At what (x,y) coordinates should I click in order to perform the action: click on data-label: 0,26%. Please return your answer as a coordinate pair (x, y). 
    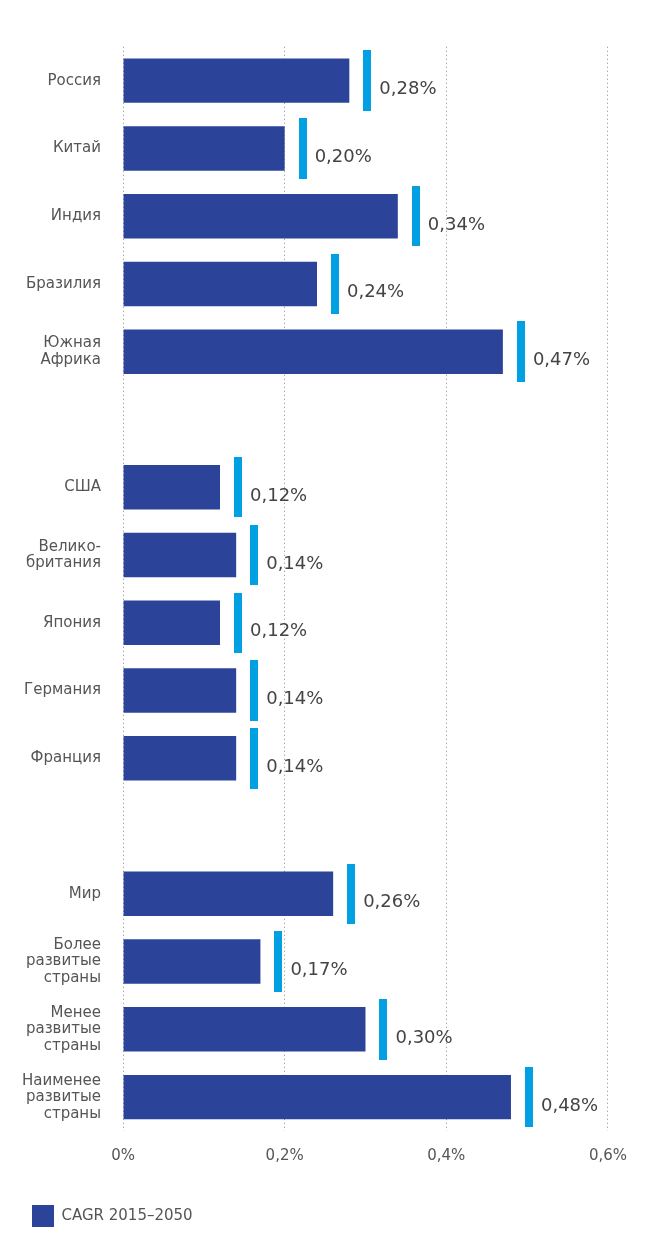
    Looking at the image, I should click on (392, 901).